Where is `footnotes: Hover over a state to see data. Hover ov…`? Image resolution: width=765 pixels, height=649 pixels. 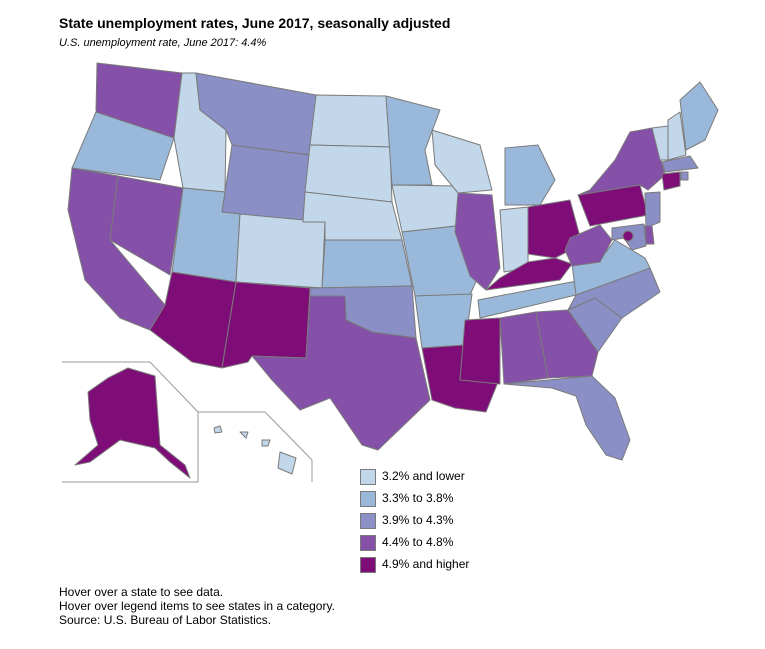
footnotes: Hover over a state to see data. Hover ov… is located at coordinates (197, 606).